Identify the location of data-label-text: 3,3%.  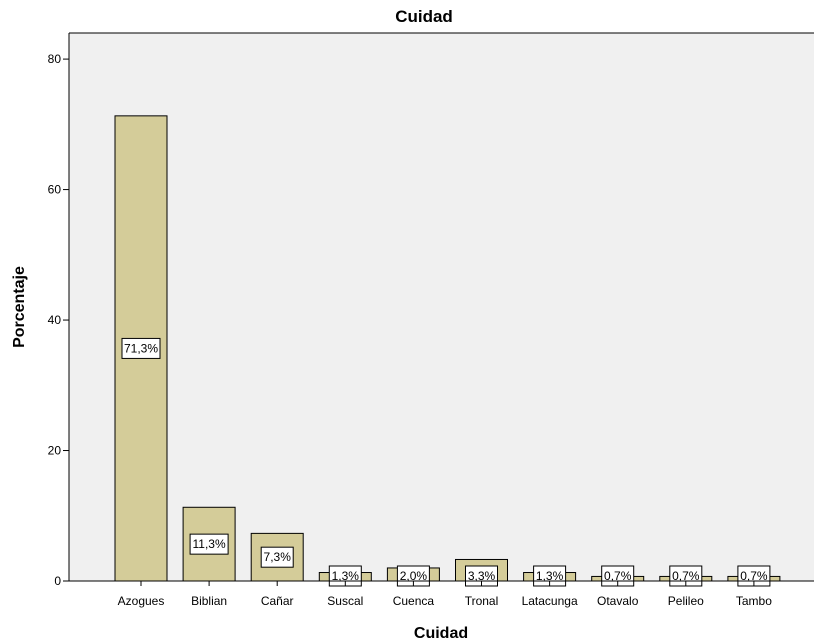
(482, 576).